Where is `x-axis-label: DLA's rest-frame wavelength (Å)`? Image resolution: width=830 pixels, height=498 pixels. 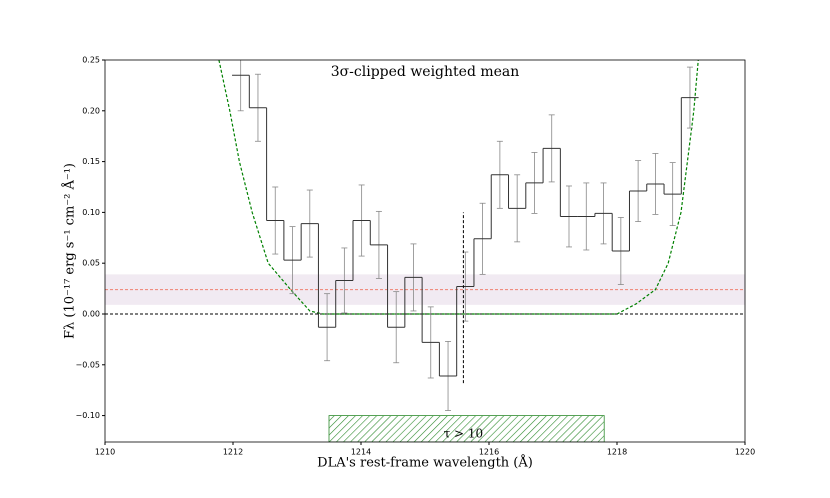 x-axis-label: DLA's rest-frame wavelength (Å) is located at coordinates (425, 463).